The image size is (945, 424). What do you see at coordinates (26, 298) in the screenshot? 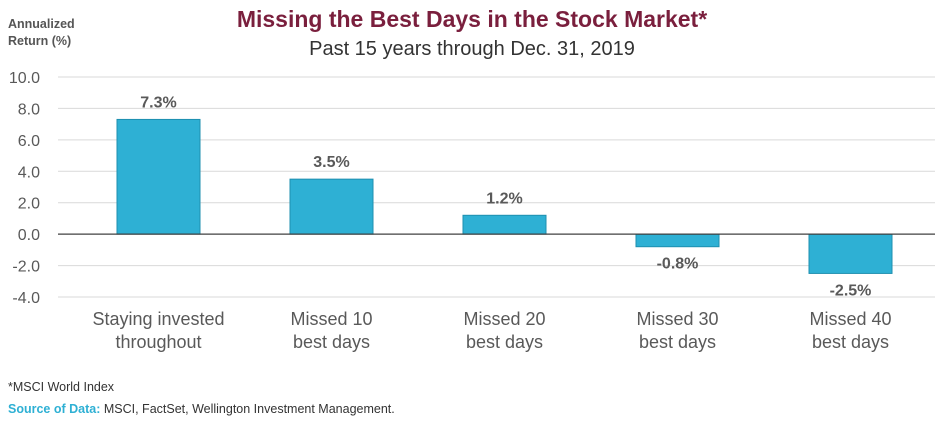
I see `y-tick-label: -4.0` at bounding box center [26, 298].